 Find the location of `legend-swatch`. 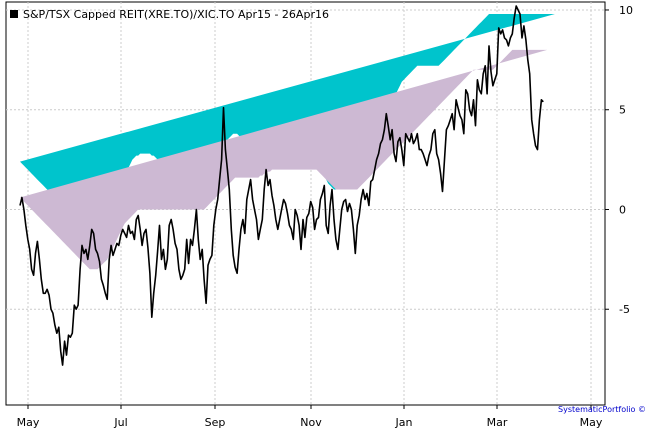

legend-swatch is located at coordinates (14, 14).